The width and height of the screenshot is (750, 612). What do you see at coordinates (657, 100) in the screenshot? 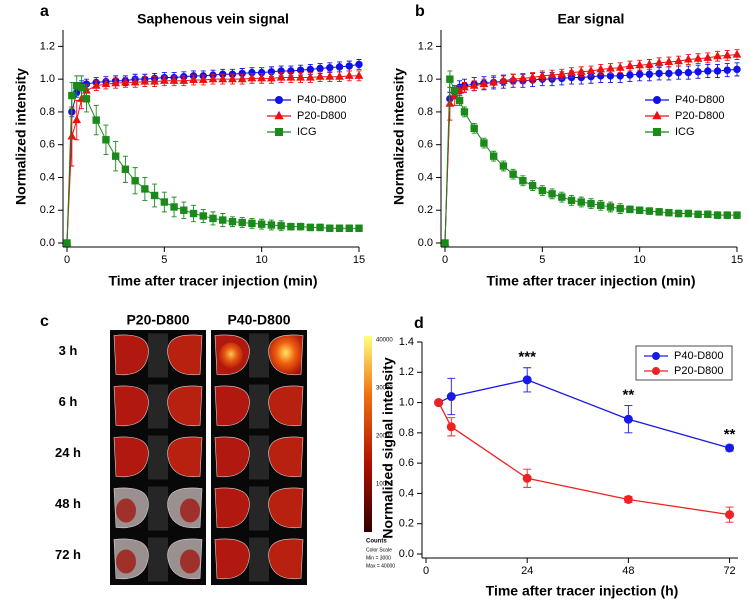
I see `legend-marker` at bounding box center [657, 100].